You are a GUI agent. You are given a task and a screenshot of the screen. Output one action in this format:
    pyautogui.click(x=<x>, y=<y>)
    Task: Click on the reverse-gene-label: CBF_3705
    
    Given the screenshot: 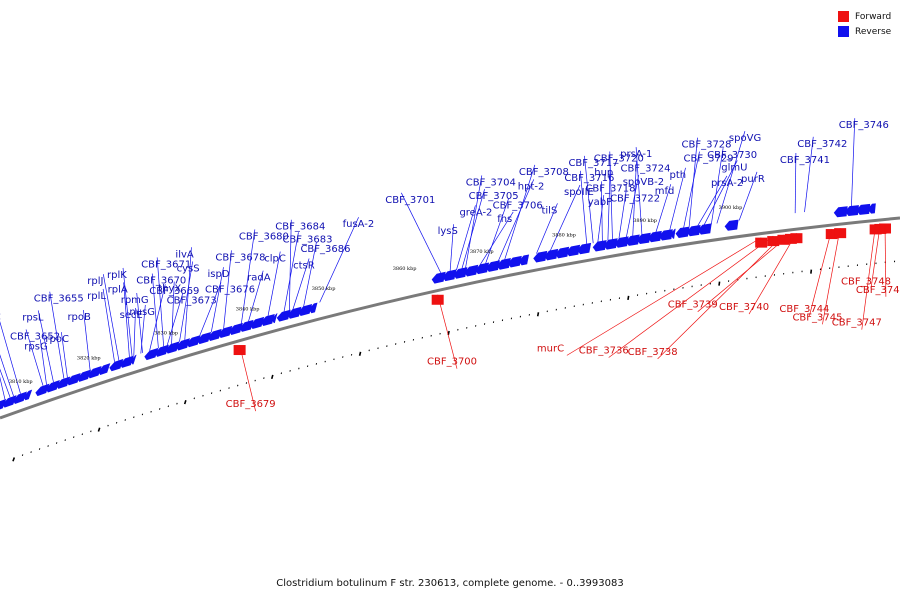 What is the action you would take?
    pyautogui.click(x=494, y=196)
    